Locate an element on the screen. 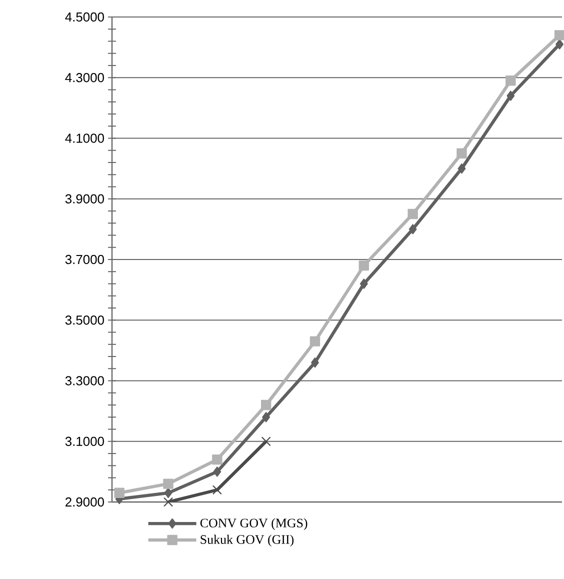 This screenshot has width=564, height=579. y-tick-label: 3.7000 is located at coordinates (84, 259).